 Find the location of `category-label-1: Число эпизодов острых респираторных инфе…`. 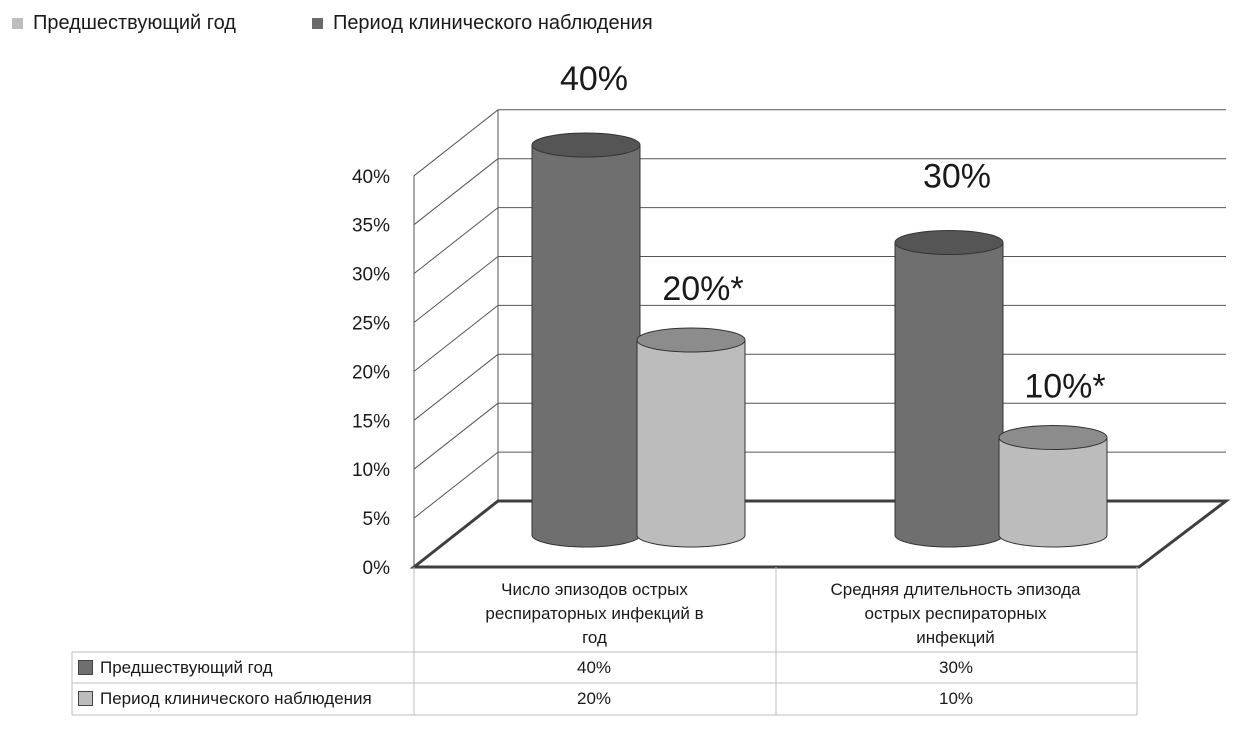

category-label-1: Число эпизодов острых респираторных инфе… is located at coordinates (594, 614).